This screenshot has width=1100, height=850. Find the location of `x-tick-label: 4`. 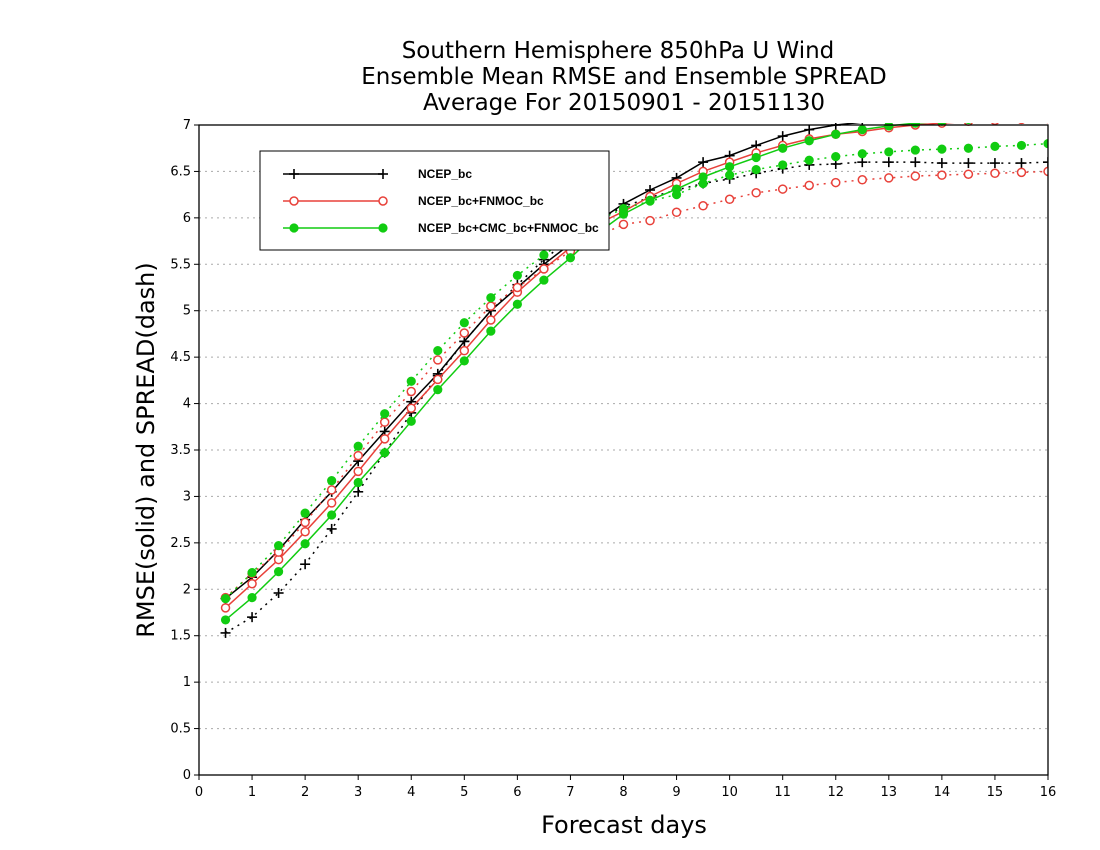

x-tick-label: 4 is located at coordinates (411, 792).